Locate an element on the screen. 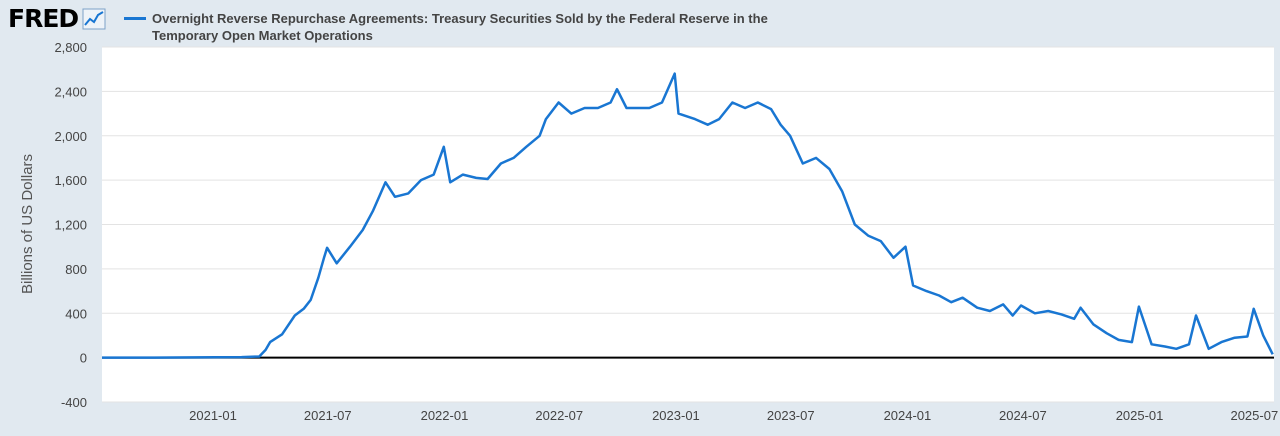  x-tick-label: 2024-07 is located at coordinates (1023, 415).